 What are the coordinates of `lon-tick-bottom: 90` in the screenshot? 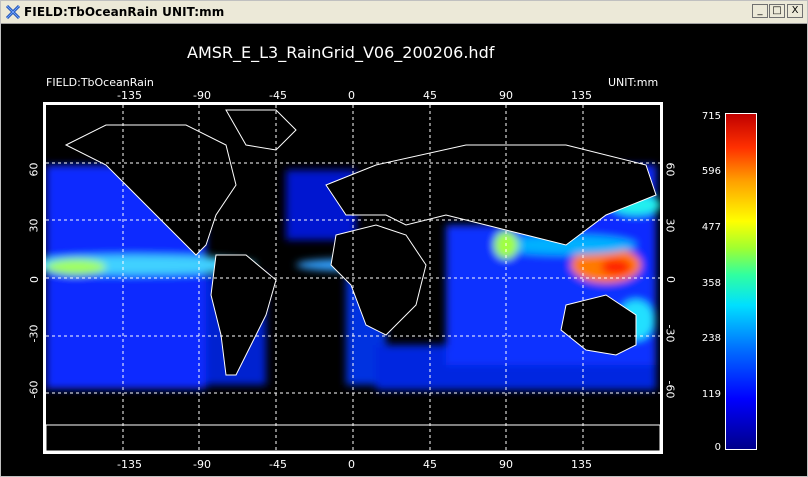 It's located at (506, 464).